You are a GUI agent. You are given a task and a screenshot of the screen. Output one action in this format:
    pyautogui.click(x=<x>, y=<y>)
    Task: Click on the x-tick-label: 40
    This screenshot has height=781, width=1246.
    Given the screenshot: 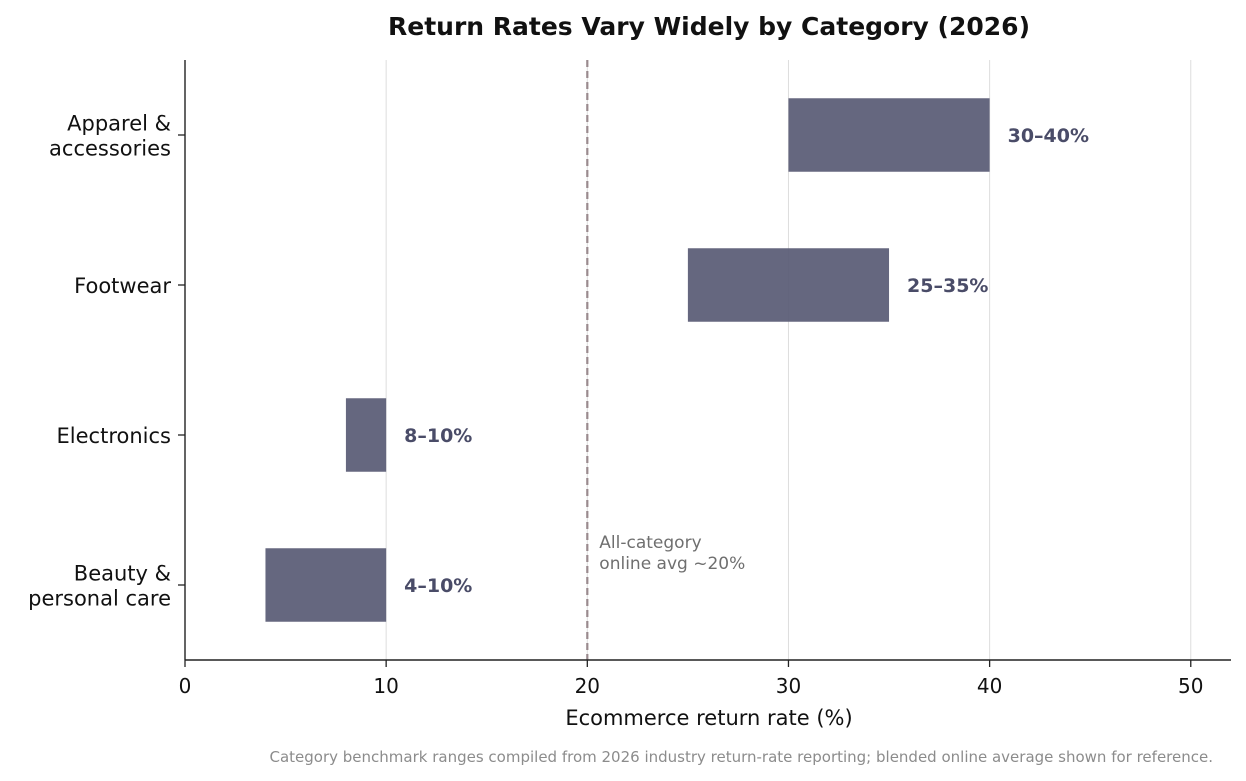 What is the action you would take?
    pyautogui.click(x=989, y=686)
    